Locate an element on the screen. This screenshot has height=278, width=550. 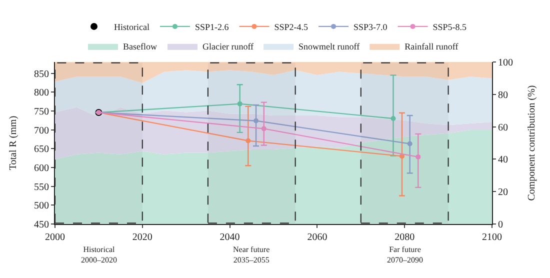
legend-label: Glacier runoff is located at coordinates (228, 46).